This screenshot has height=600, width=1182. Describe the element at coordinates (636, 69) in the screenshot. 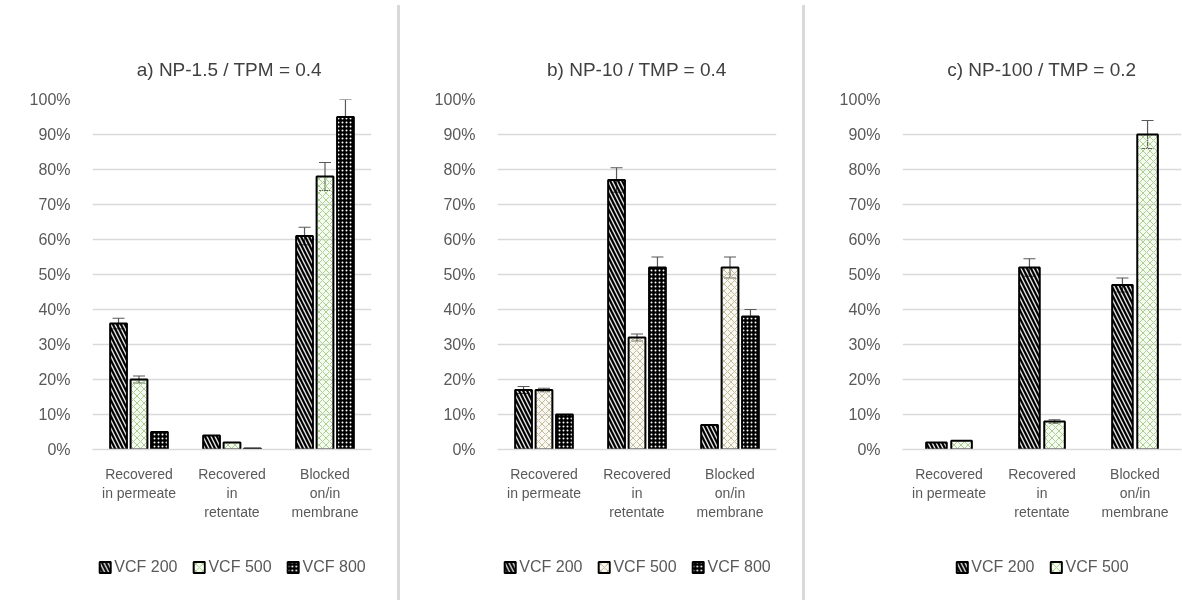

I see `chart-title: b) NP-10 / TMP = 0.4` at that location.